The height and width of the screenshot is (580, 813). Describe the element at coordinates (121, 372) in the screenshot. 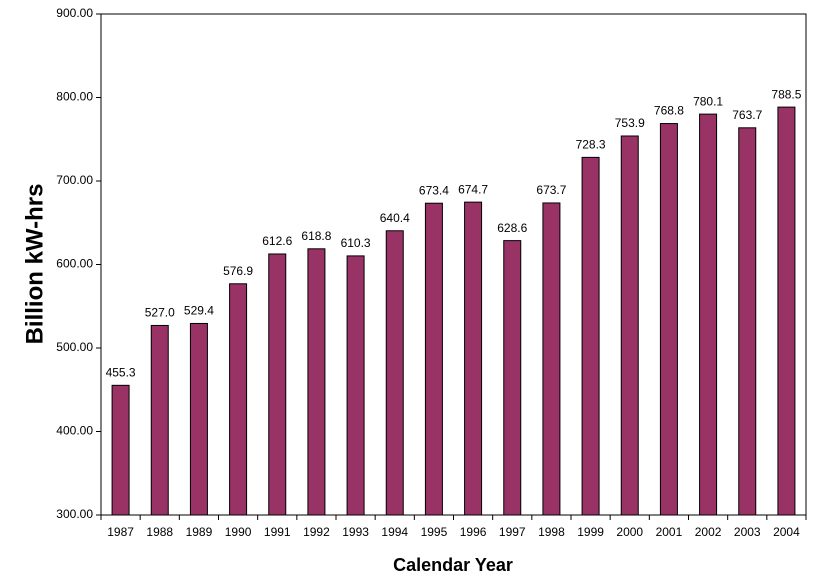

I see `value-label: 455.3` at that location.